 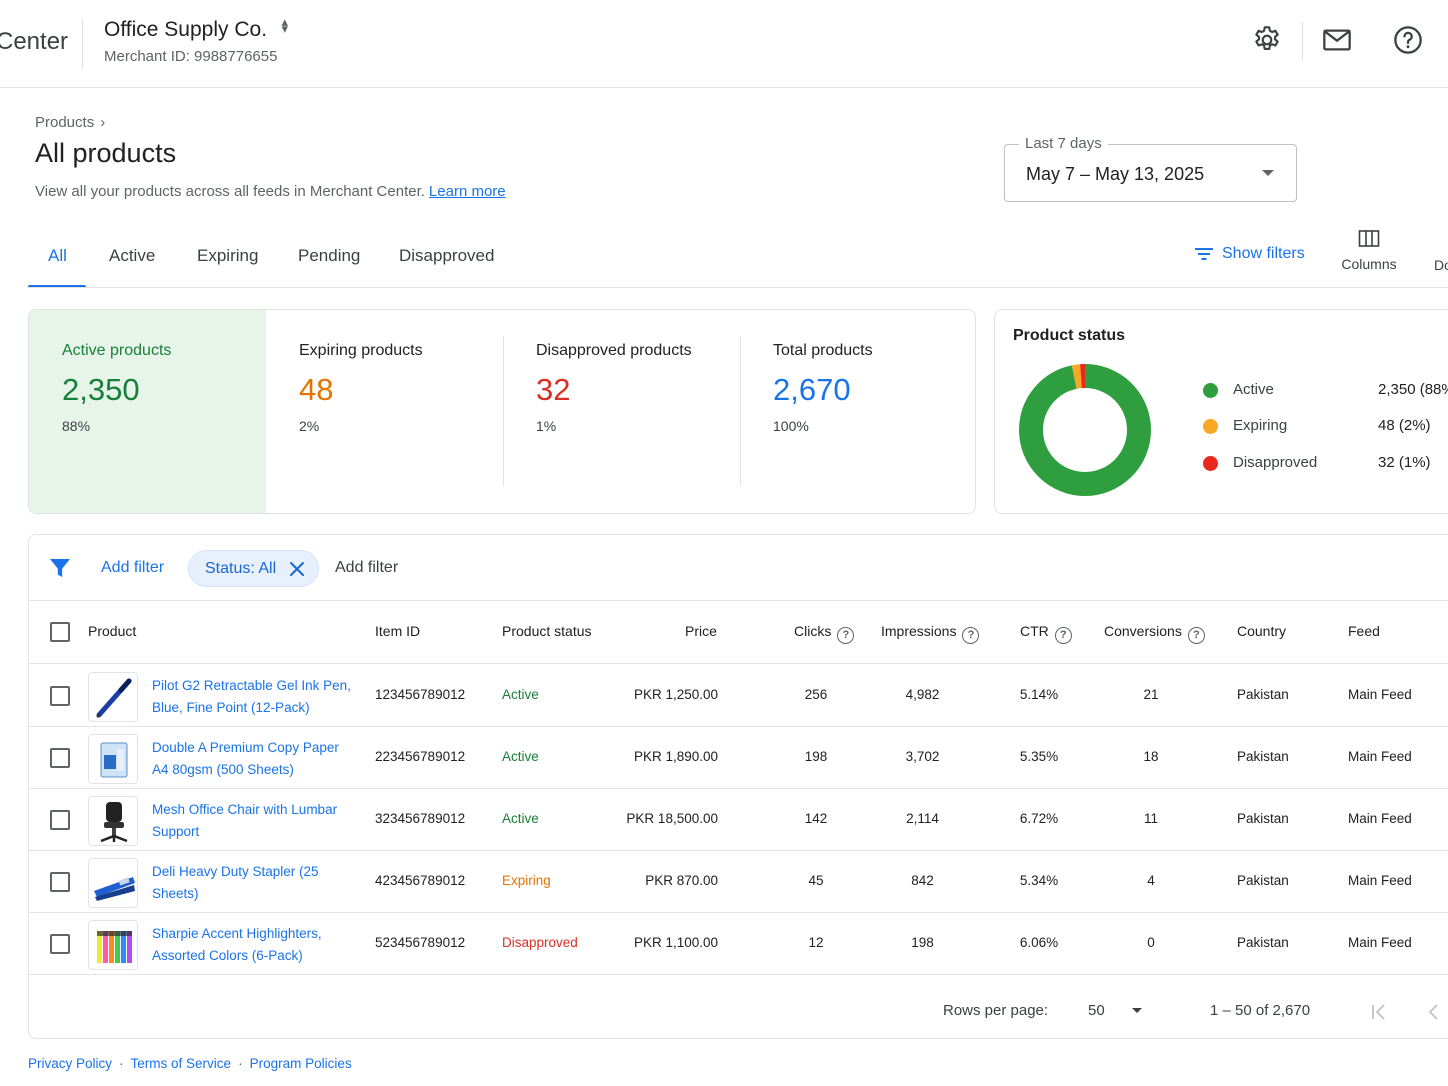 I want to click on impressions: 3,702, so click(x=922, y=756).